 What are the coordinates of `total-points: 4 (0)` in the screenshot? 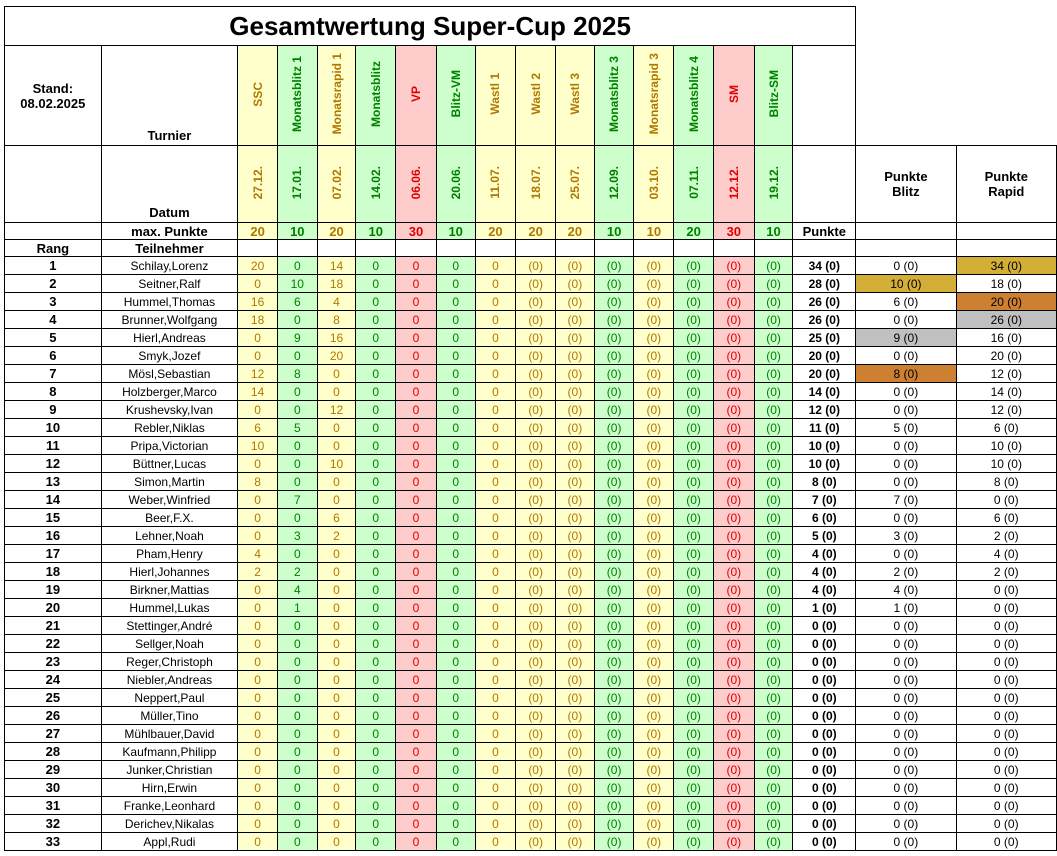 It's located at (824, 571).